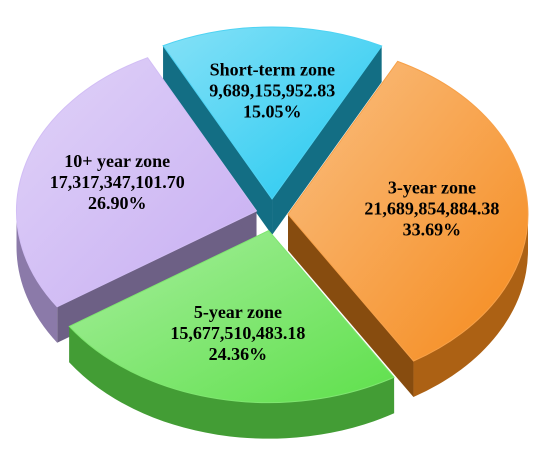 This screenshot has height=462, width=547. I want to click on slice-label: 33.69%, so click(432, 230).